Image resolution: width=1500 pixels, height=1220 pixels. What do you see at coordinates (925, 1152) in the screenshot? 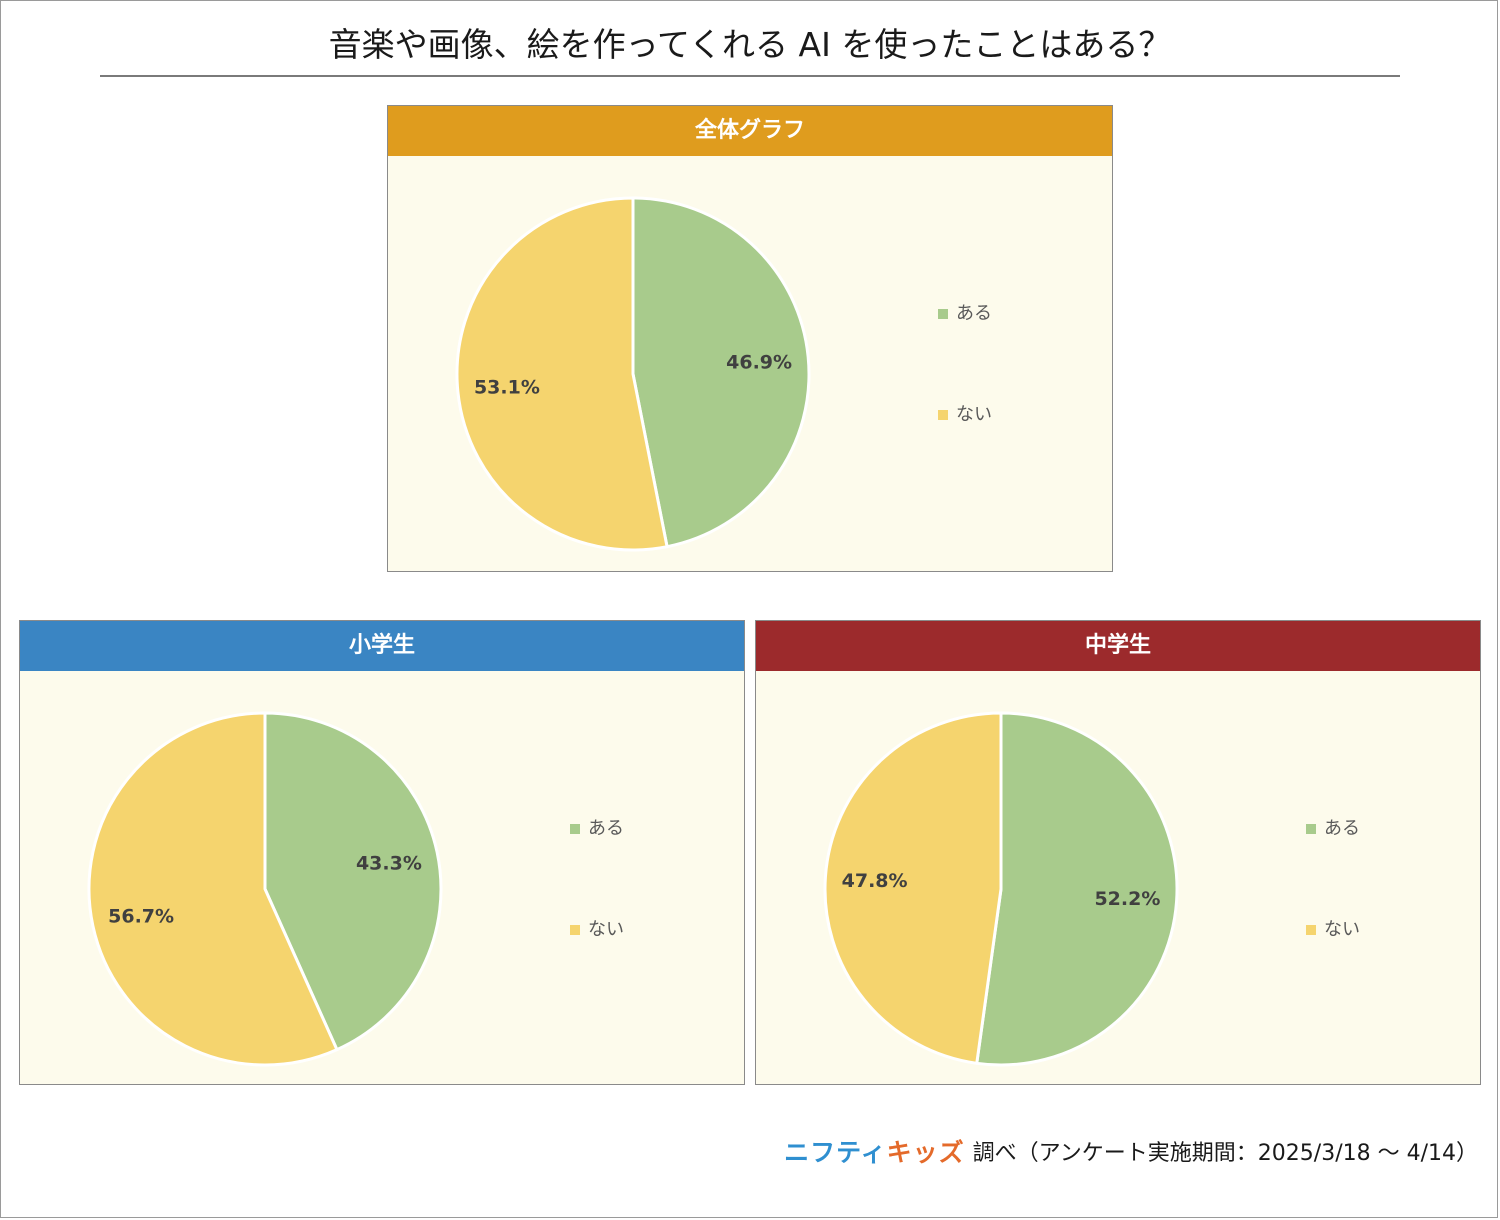
I see `brand-logo-kids: キッズ` at bounding box center [925, 1152].